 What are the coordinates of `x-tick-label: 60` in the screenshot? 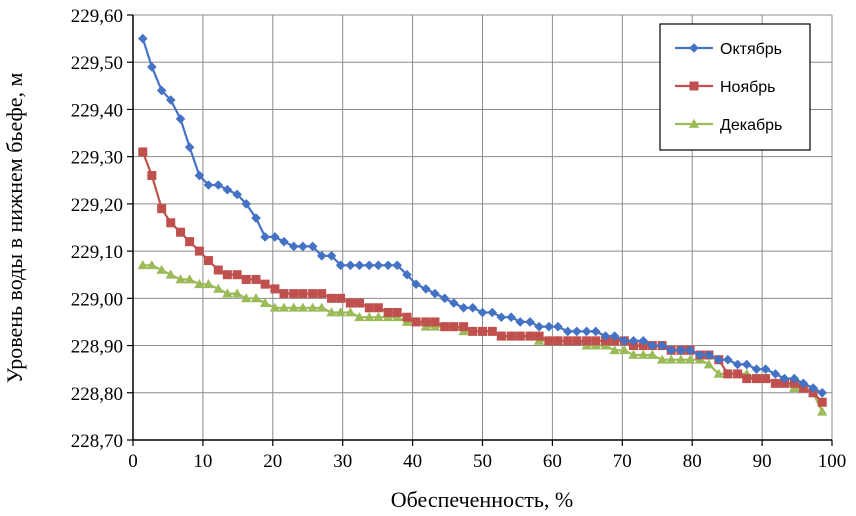 It's located at (552, 461).